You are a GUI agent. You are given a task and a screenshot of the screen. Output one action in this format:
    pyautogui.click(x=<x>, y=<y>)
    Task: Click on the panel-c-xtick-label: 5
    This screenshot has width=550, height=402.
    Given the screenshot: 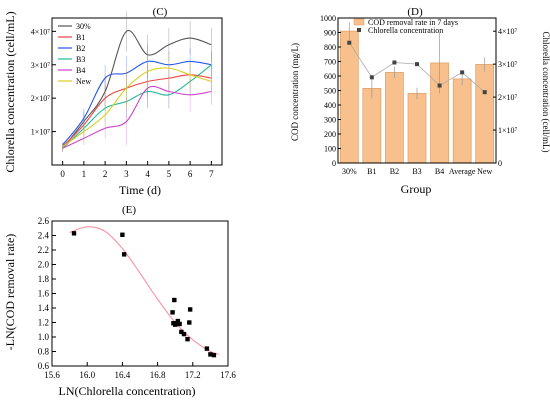 What is the action you would take?
    pyautogui.click(x=169, y=174)
    